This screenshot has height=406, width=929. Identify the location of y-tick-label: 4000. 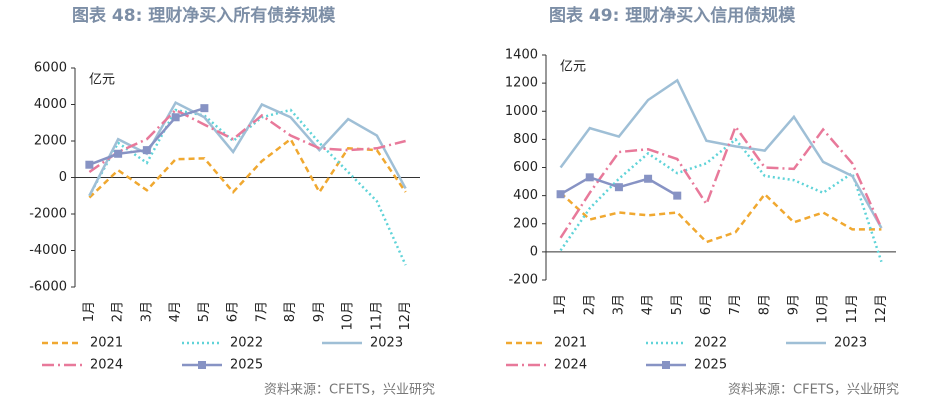
(50, 104).